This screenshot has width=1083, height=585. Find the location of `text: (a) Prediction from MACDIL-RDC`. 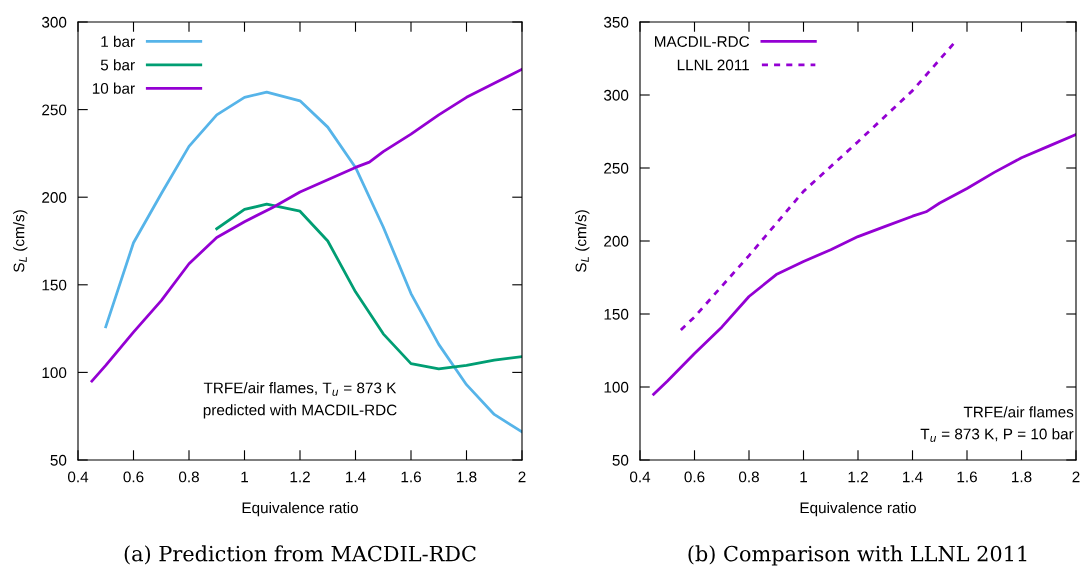

text: (a) Prediction from MACDIL-RDC is located at coordinates (300, 555).